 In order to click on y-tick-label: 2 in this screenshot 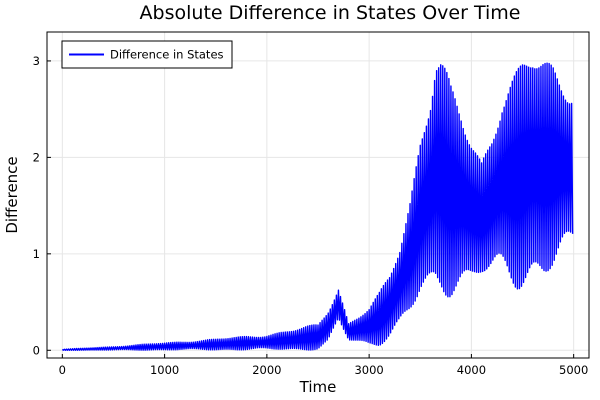, I will do `click(36, 157)`.